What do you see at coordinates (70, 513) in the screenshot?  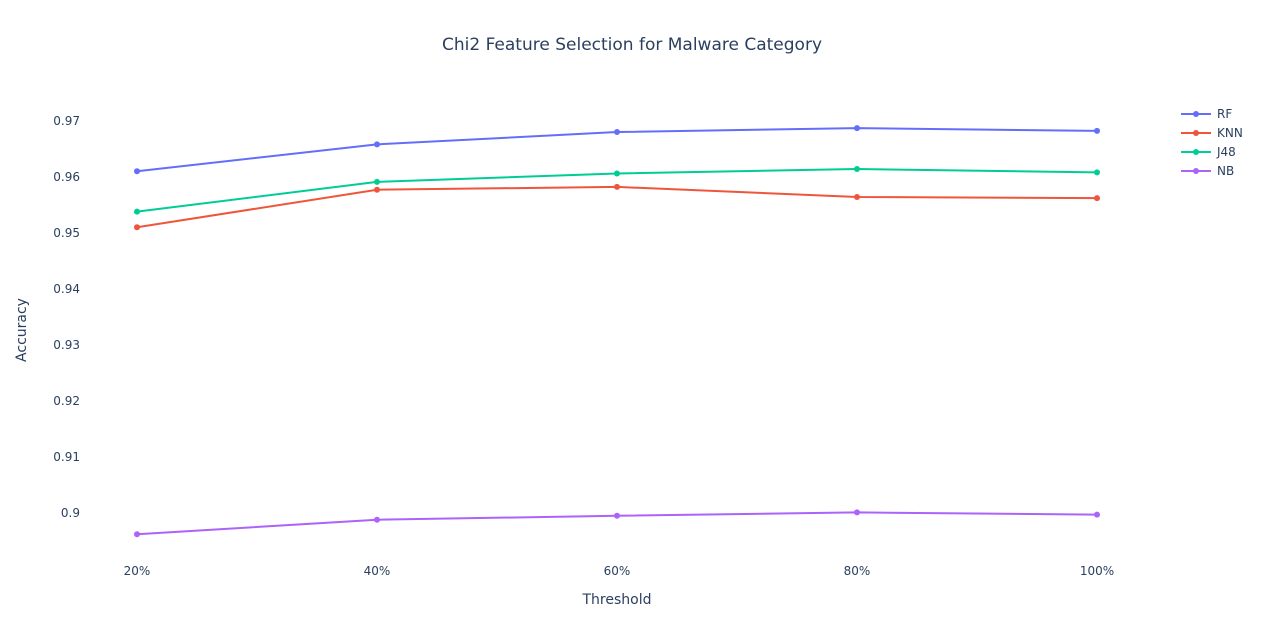 I see `y-tick-label: 0.9` at bounding box center [70, 513].